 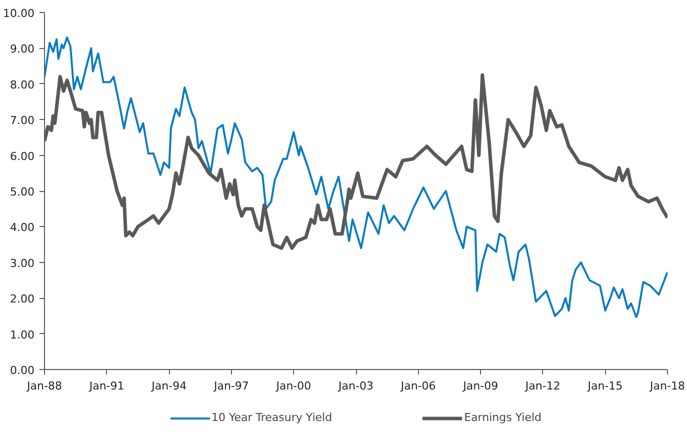 What do you see at coordinates (356, 386) in the screenshot?
I see `x-tick-label: Jan-03` at bounding box center [356, 386].